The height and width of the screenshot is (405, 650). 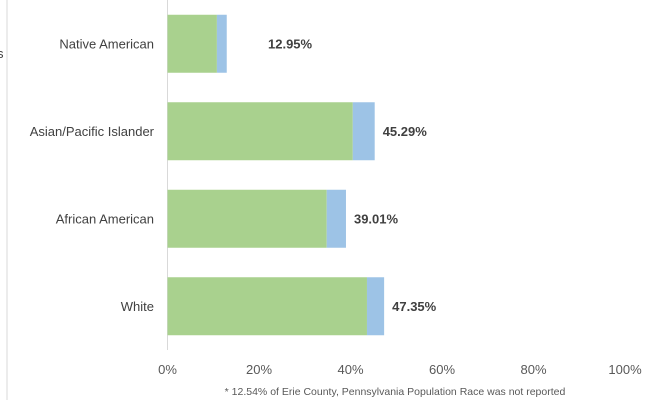 What do you see at coordinates (376, 218) in the screenshot?
I see `data-label-2: 39.01%` at bounding box center [376, 218].